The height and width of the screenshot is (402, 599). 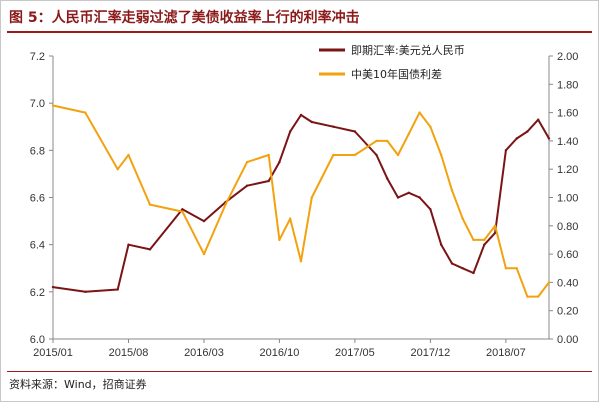 I want to click on x-tick-label: 2016/03, so click(x=204, y=353).